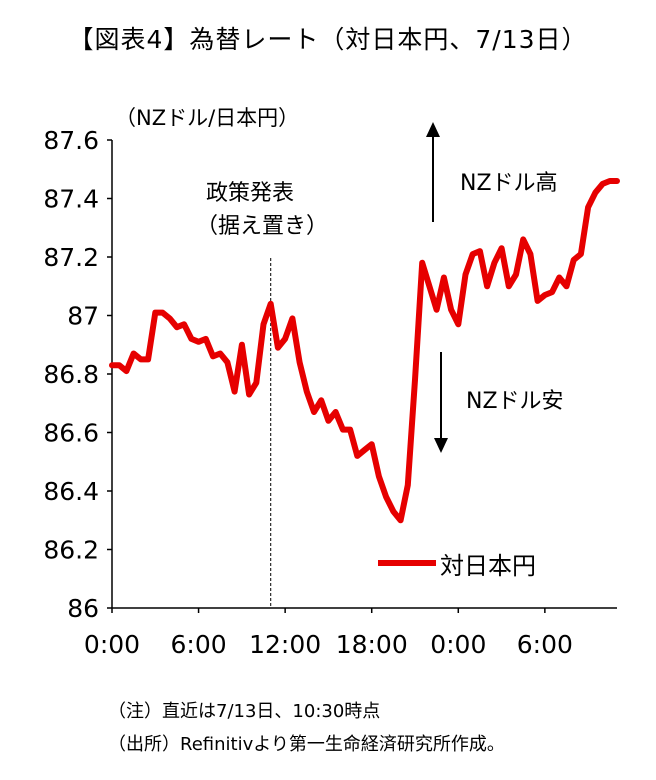 This screenshot has height=780, width=656. Describe the element at coordinates (250, 193) in the screenshot. I see `policy-announcement-label: 政策発表` at that location.